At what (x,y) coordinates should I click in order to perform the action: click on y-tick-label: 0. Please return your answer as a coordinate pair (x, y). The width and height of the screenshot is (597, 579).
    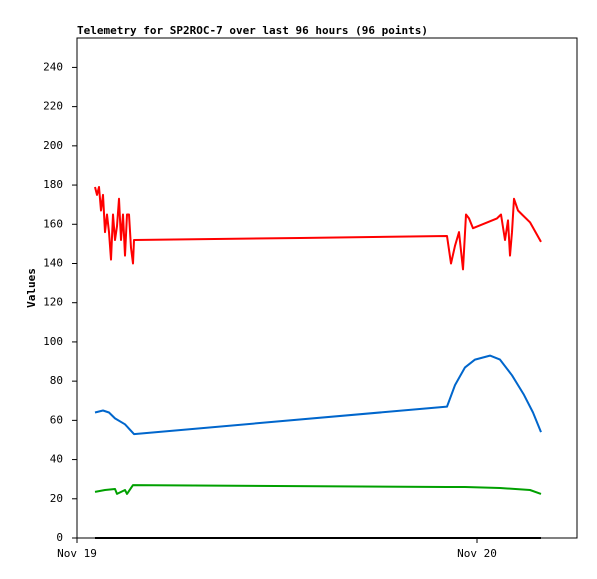
    Looking at the image, I should click on (59, 537).